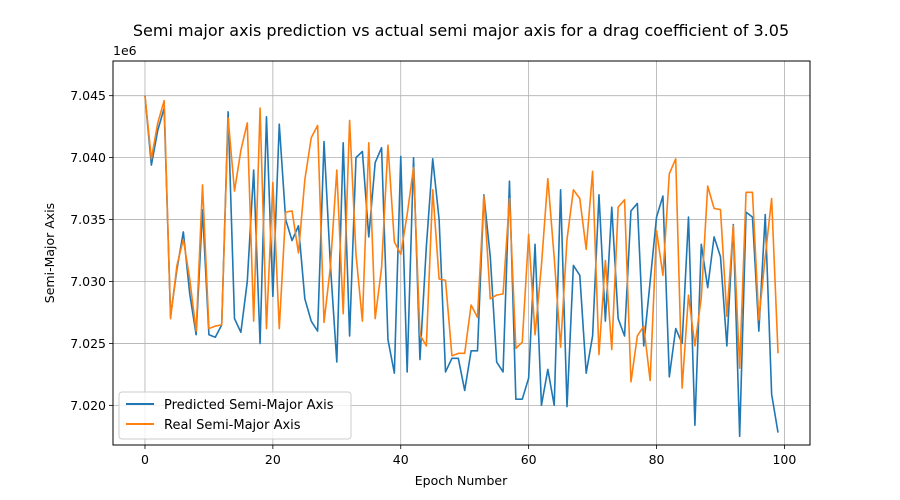  Describe the element at coordinates (125, 50) in the screenshot. I see `y-offset-label: 1e6` at that location.